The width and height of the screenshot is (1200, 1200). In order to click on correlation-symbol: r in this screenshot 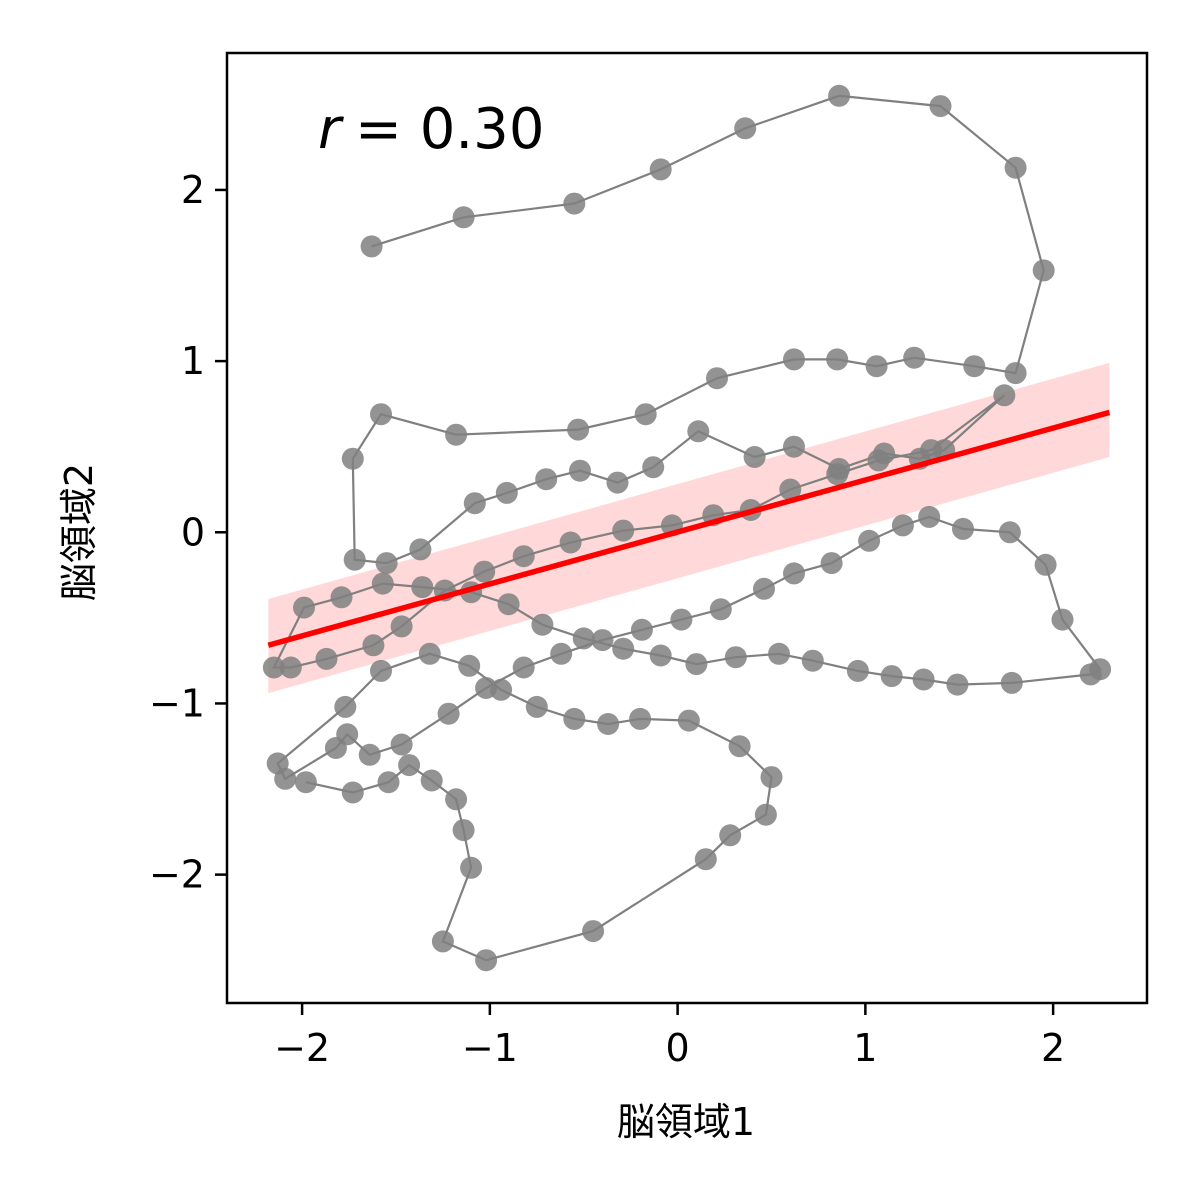, I will do `click(331, 129)`.